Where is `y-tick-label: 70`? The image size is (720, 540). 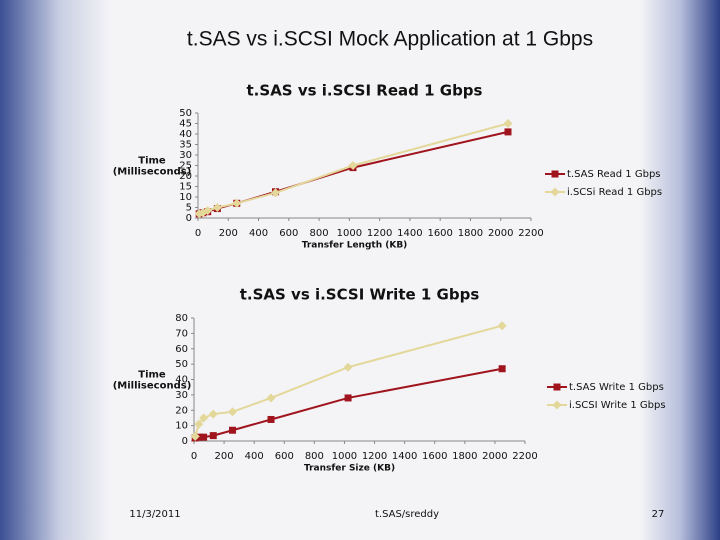
y-tick-label: 70 is located at coordinates (181, 333).